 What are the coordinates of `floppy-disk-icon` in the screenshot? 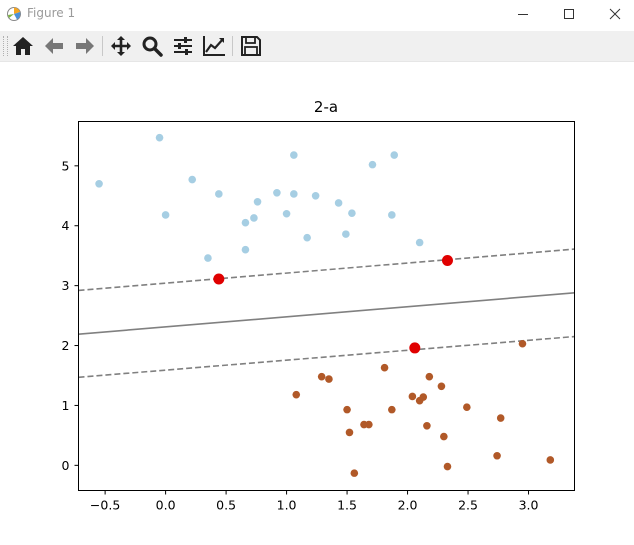 It's located at (251, 46).